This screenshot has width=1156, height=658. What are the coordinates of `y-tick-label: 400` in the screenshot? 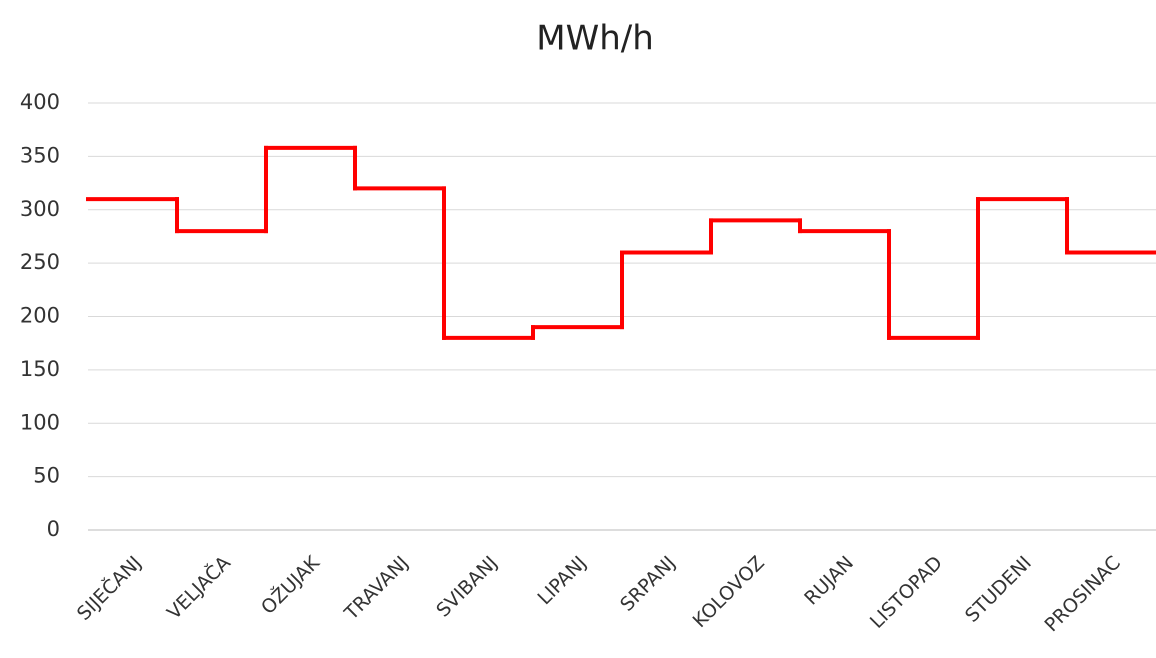 It's located at (40, 102).